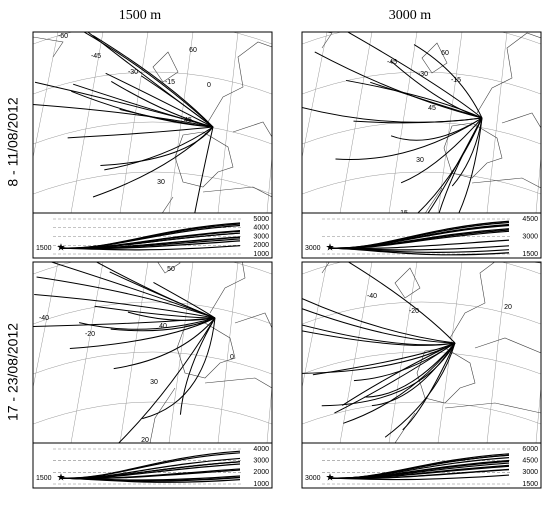 This screenshot has width=550, height=509. What do you see at coordinates (261, 472) in the screenshot?
I see `height-label: 2000` at bounding box center [261, 472].